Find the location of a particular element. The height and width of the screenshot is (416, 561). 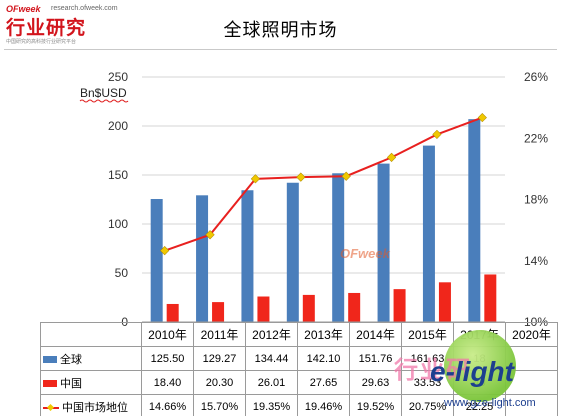

data-label: 20.30 is located at coordinates (219, 382).